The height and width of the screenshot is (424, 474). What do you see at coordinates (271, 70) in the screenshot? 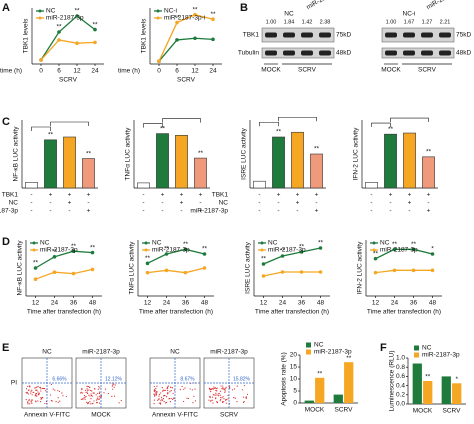
I see `group-label: MOCK` at bounding box center [271, 70].